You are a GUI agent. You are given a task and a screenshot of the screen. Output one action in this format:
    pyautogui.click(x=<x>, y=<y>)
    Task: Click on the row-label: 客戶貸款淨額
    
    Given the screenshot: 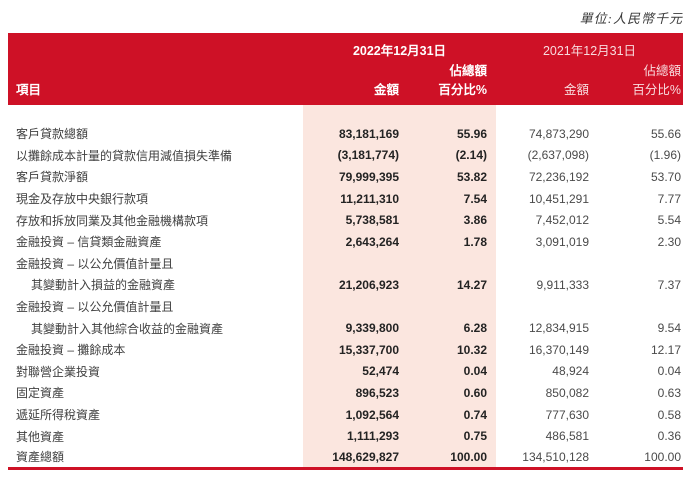 What is the action you would take?
    pyautogui.click(x=52, y=177)
    